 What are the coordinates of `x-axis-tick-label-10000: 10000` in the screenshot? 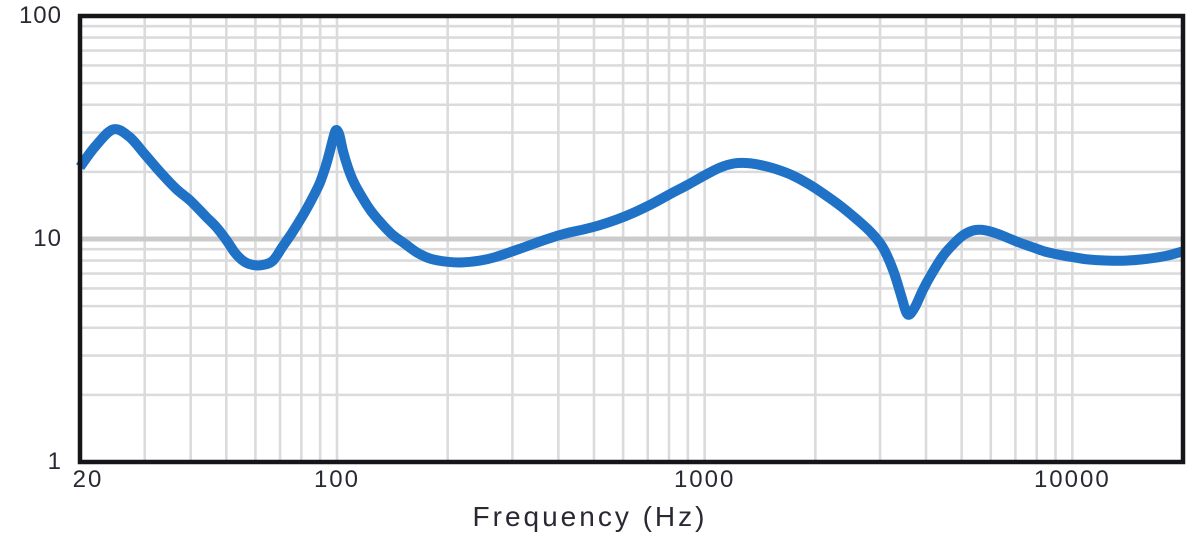 It's located at (1072, 479).